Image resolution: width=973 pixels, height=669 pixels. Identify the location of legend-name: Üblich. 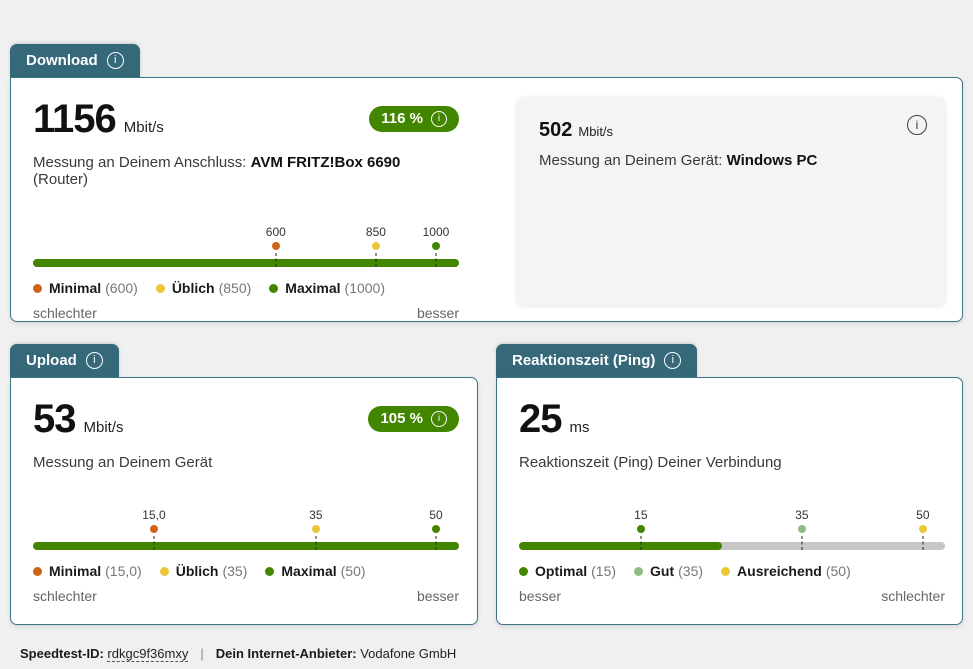
(197, 571).